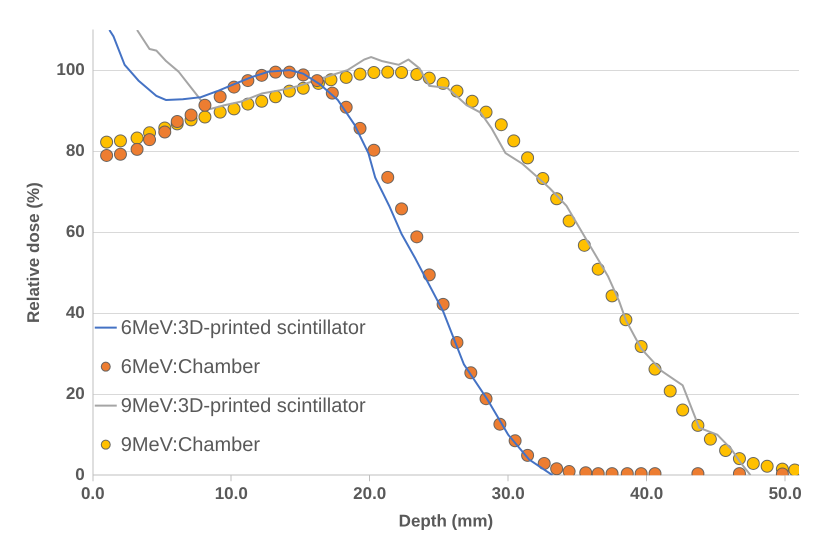  I want to click on x-tick-label: 10.0, so click(231, 494).